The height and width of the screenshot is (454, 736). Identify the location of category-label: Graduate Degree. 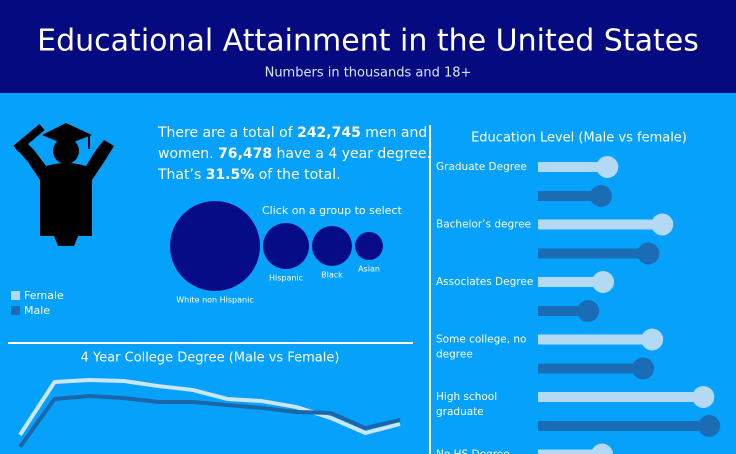
(481, 167).